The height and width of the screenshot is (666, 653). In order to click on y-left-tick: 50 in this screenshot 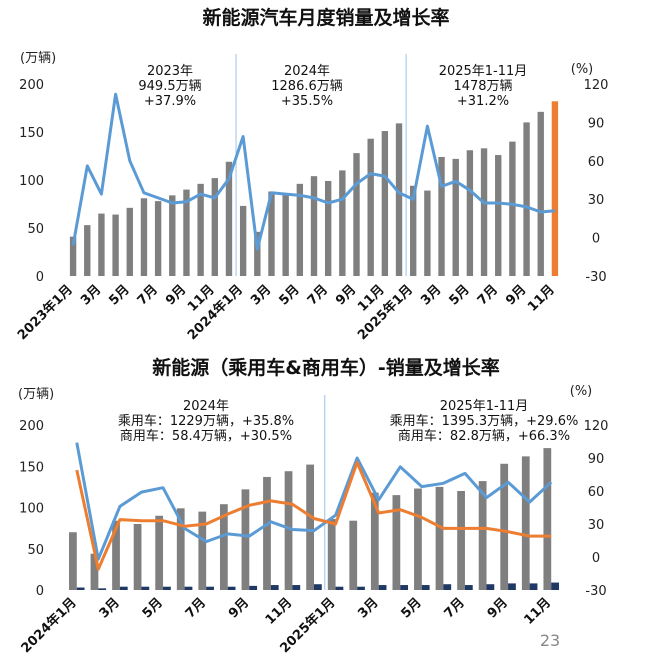, I will do `click(35, 229)`.